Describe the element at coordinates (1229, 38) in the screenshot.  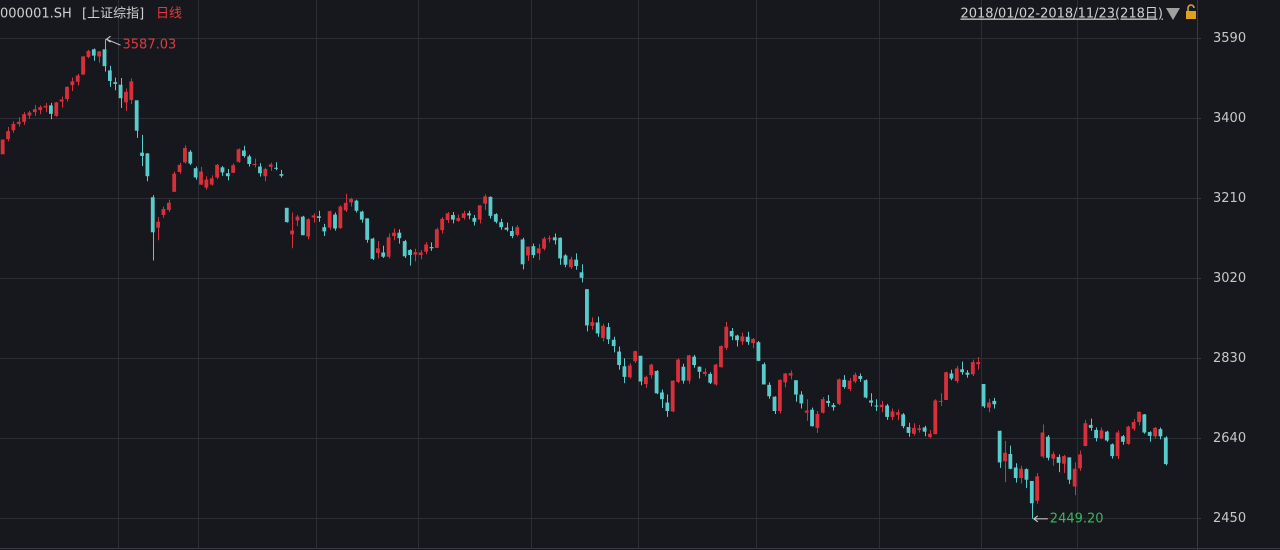
I see `y-tick-label: 3590` at that location.